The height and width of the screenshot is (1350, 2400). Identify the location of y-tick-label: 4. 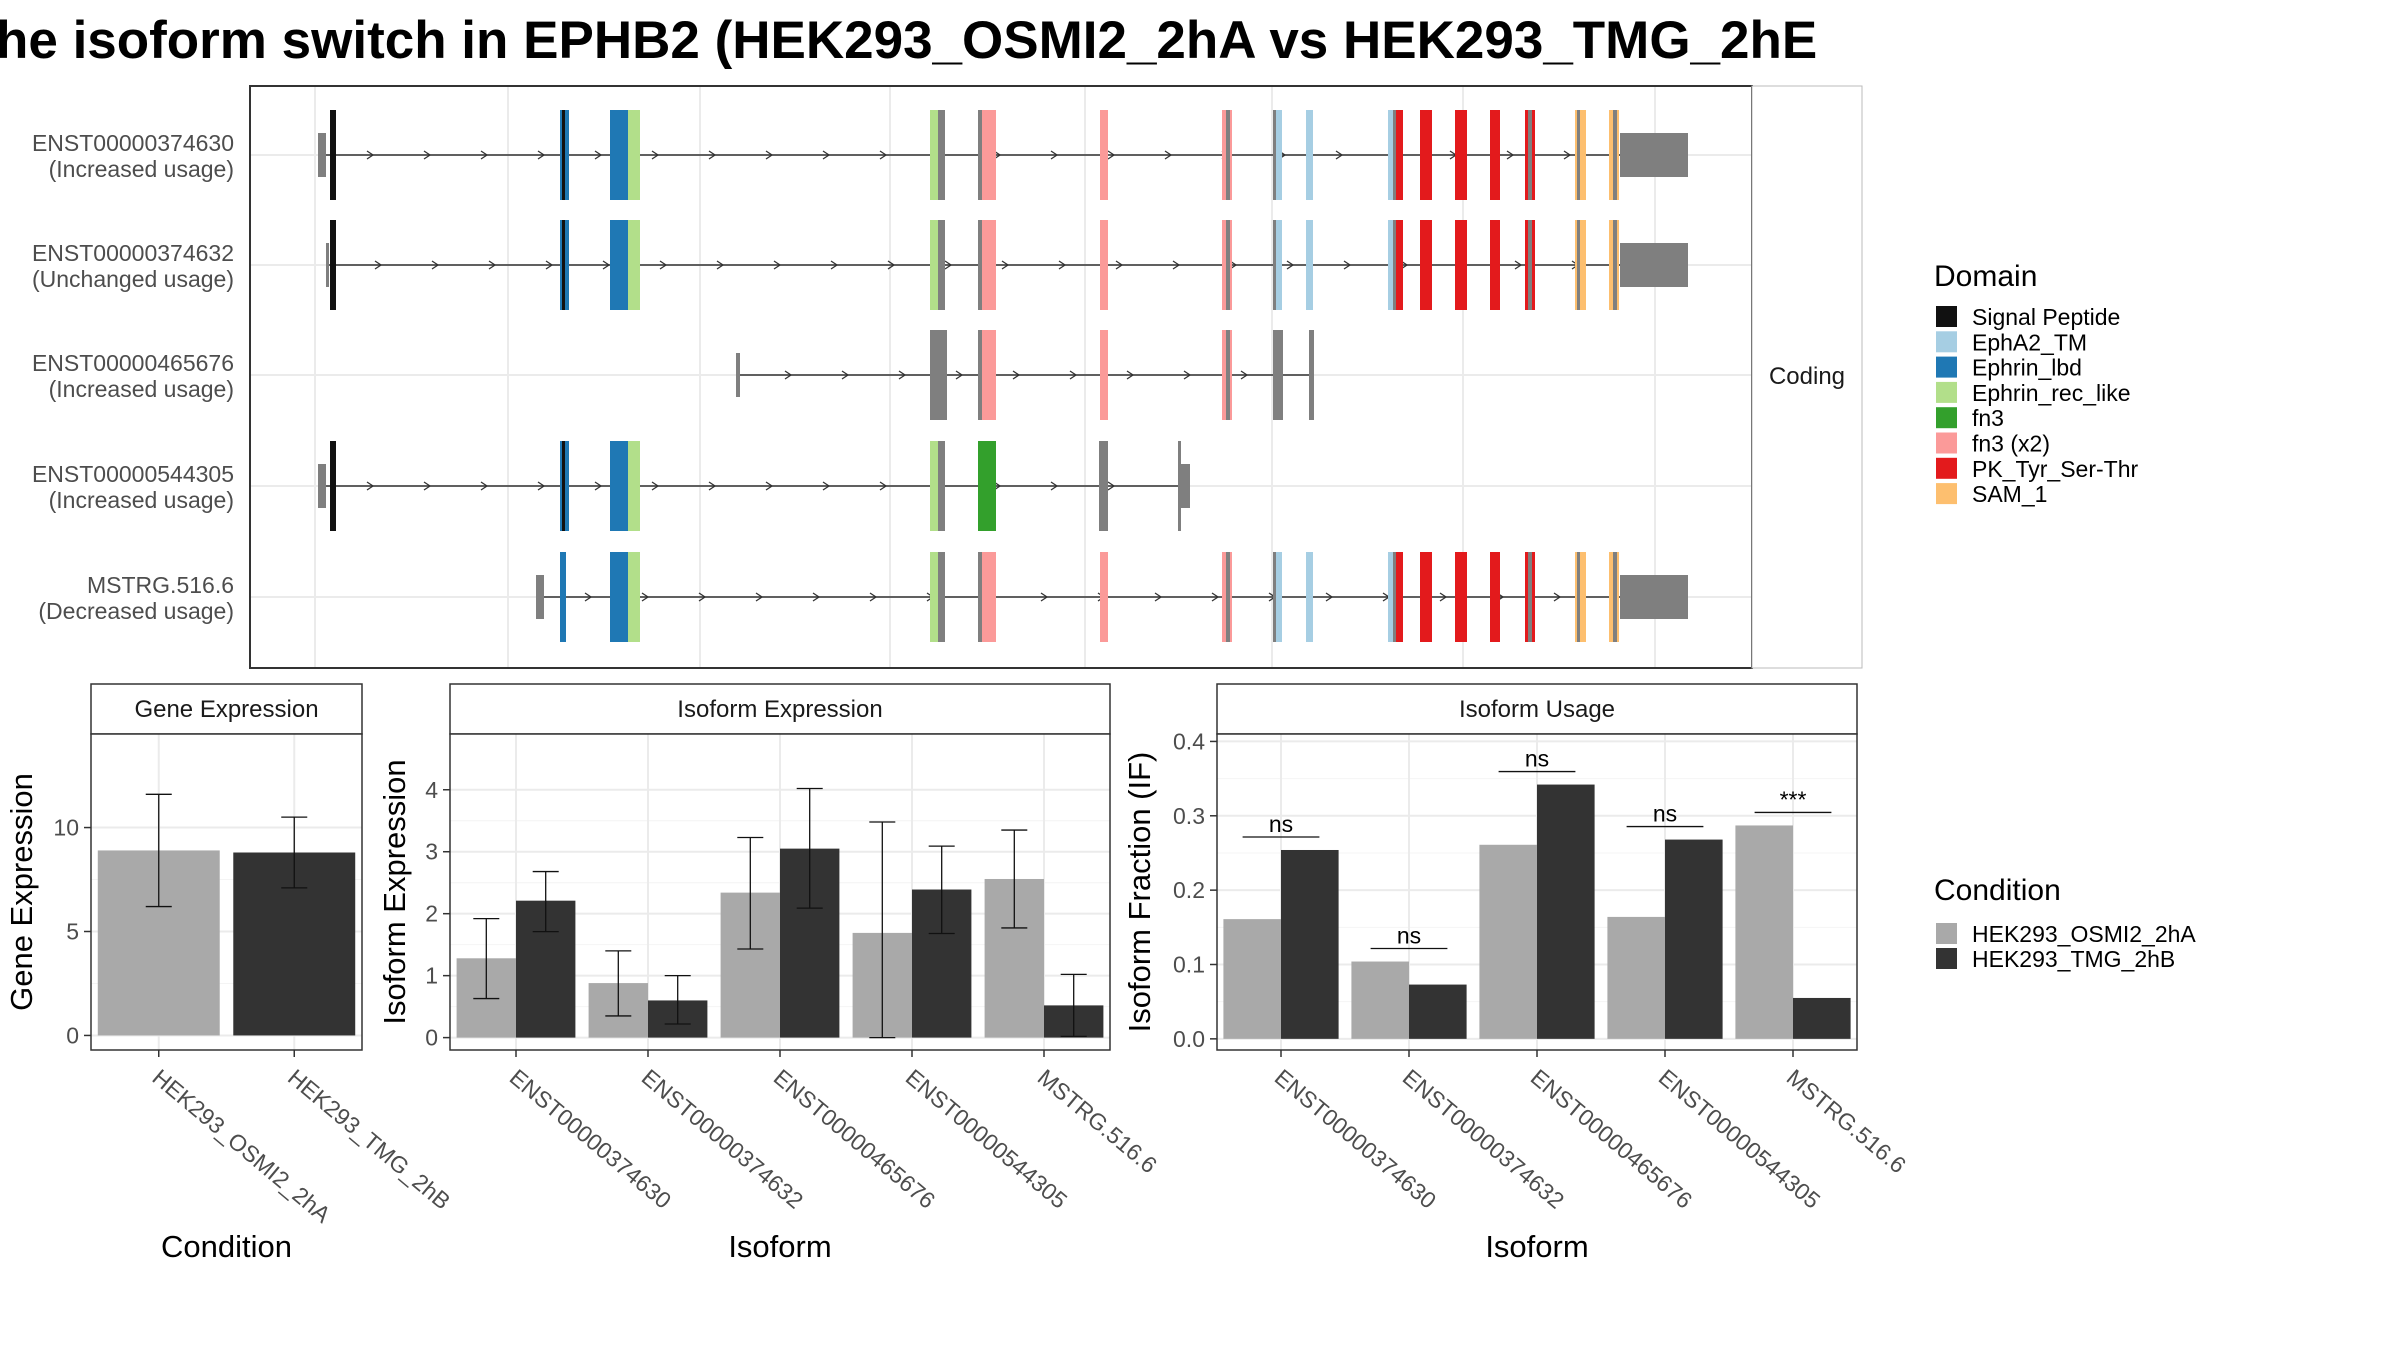
(431, 790).